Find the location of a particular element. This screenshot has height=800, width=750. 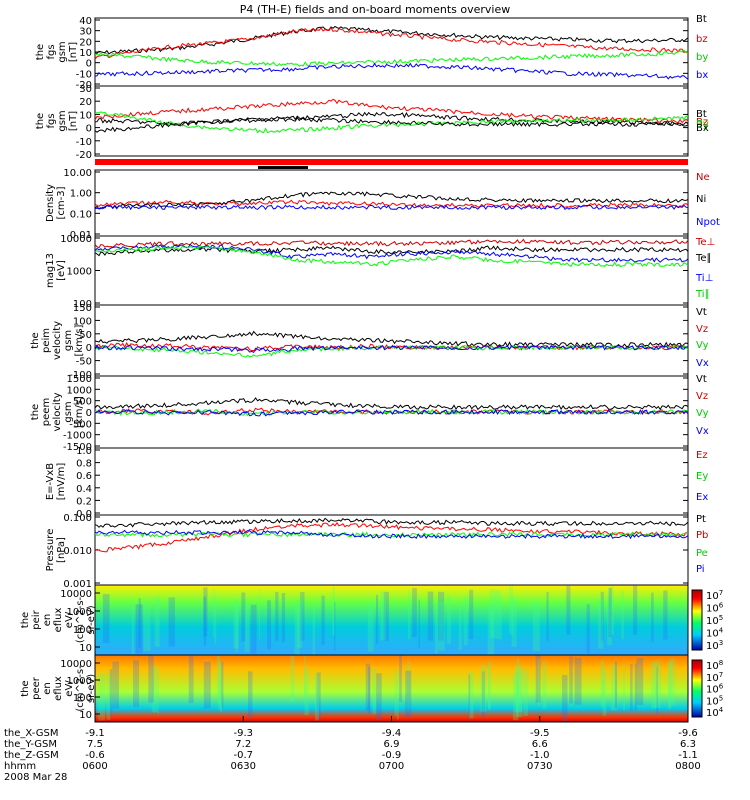

y-tick-label: 1.00 is located at coordinates (81, 194).